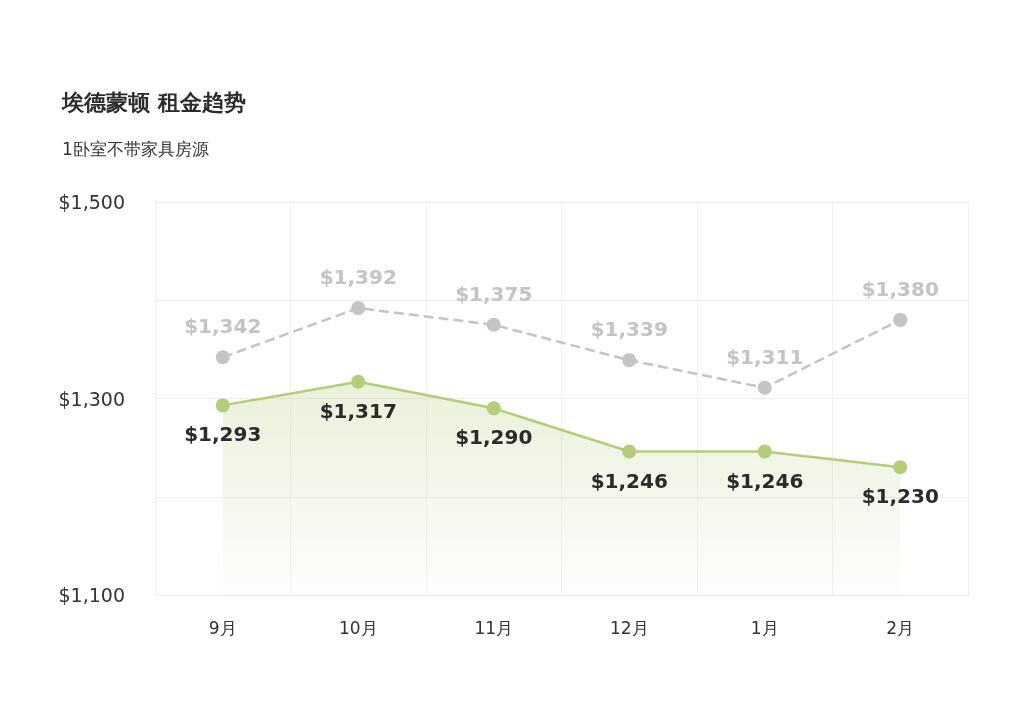  I want to click on chart-title: 埃德蒙顿 租金趋势, so click(153, 102).